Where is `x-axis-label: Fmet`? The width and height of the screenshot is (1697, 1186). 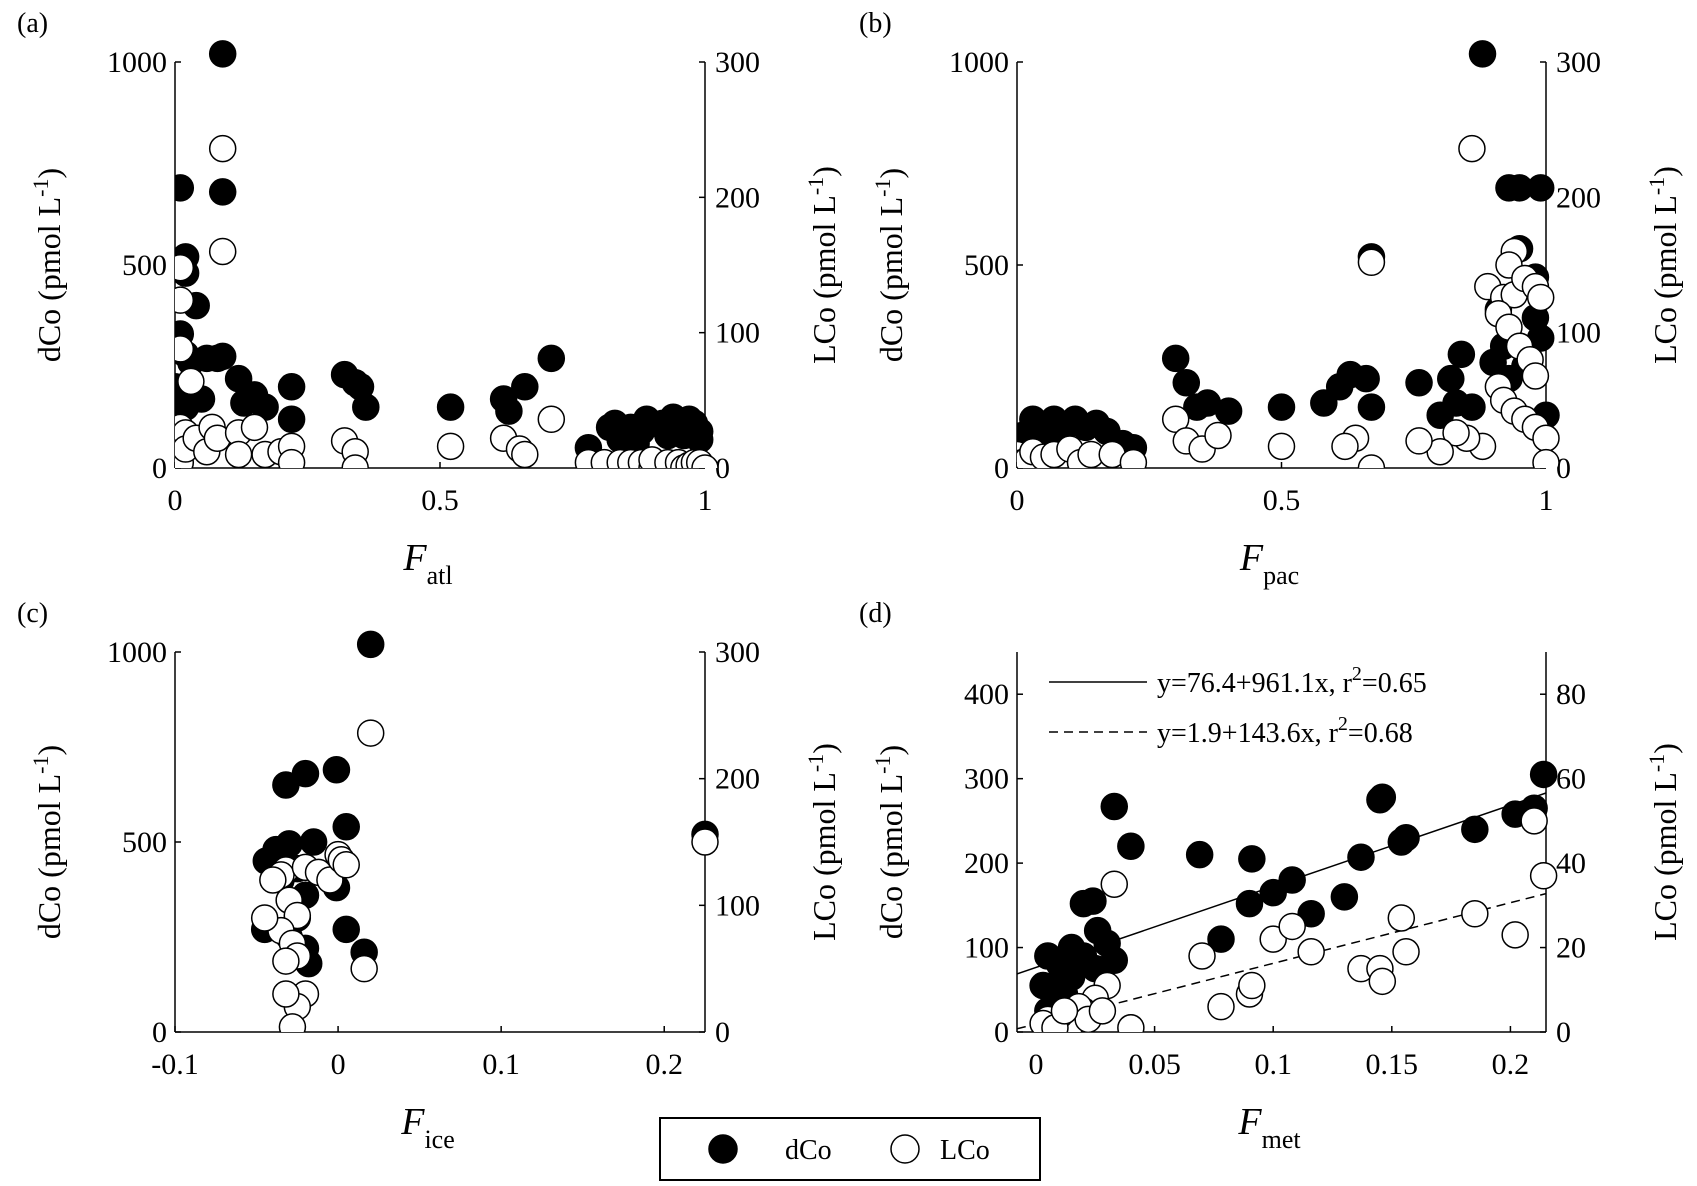 x-axis-label: Fmet is located at coordinates (1269, 1127).